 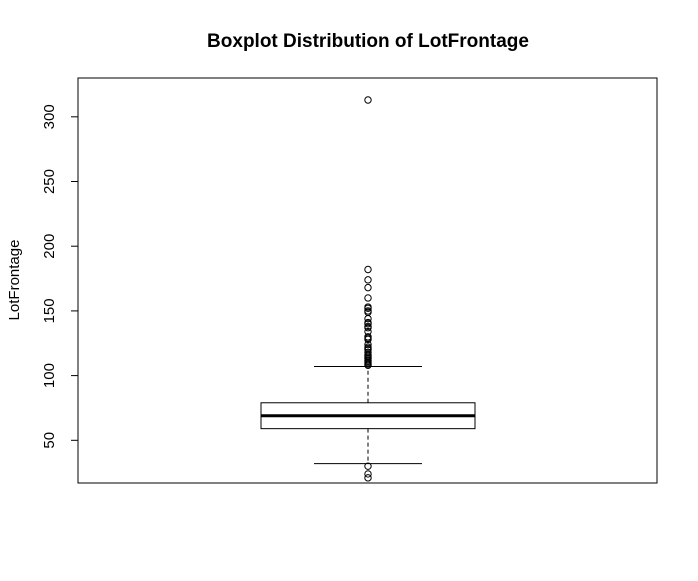 What do you see at coordinates (368, 41) in the screenshot?
I see `chart-title: Boxplot Distribution of LotFrontage` at bounding box center [368, 41].